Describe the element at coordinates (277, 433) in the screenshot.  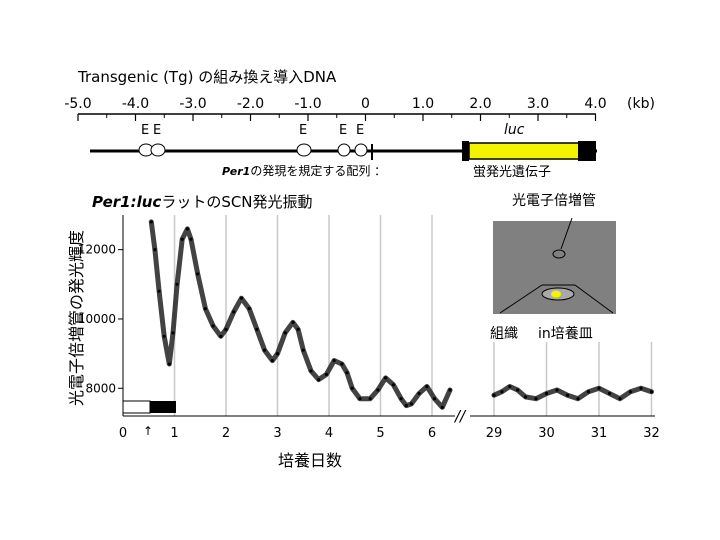
I see `x-tick-label: 3` at that location.